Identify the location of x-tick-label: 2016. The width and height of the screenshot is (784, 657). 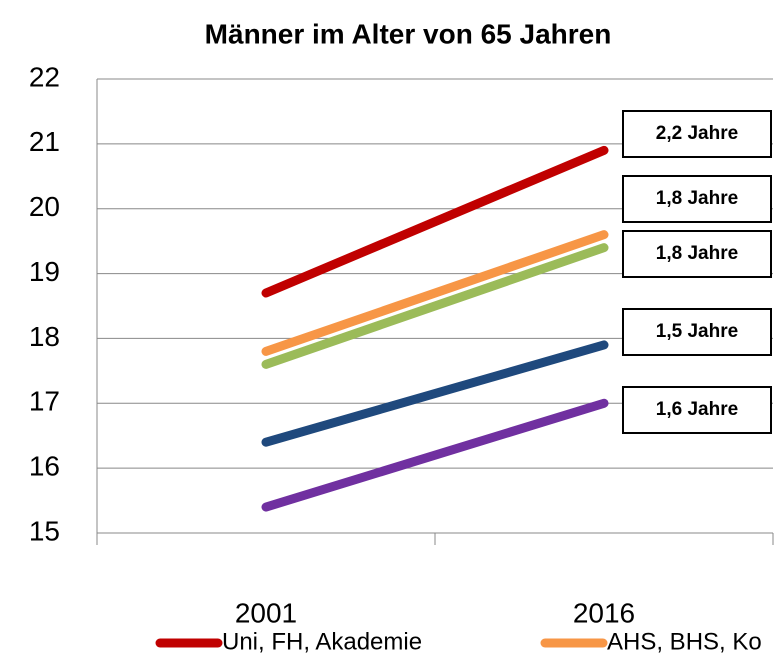
(604, 612).